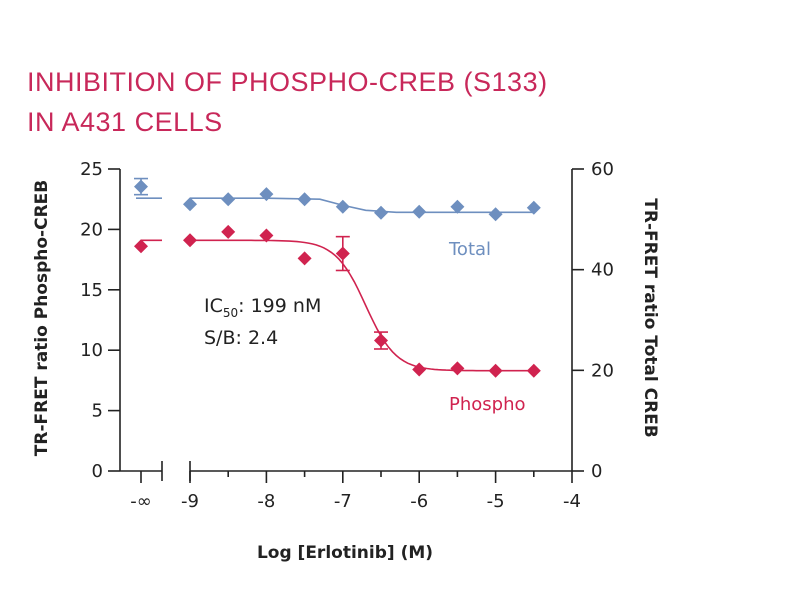 Image resolution: width=800 pixels, height=600 pixels. I want to click on chart-title-line-1: INHIBITION OF PHOSPHO-CREB (S133), so click(287, 82).